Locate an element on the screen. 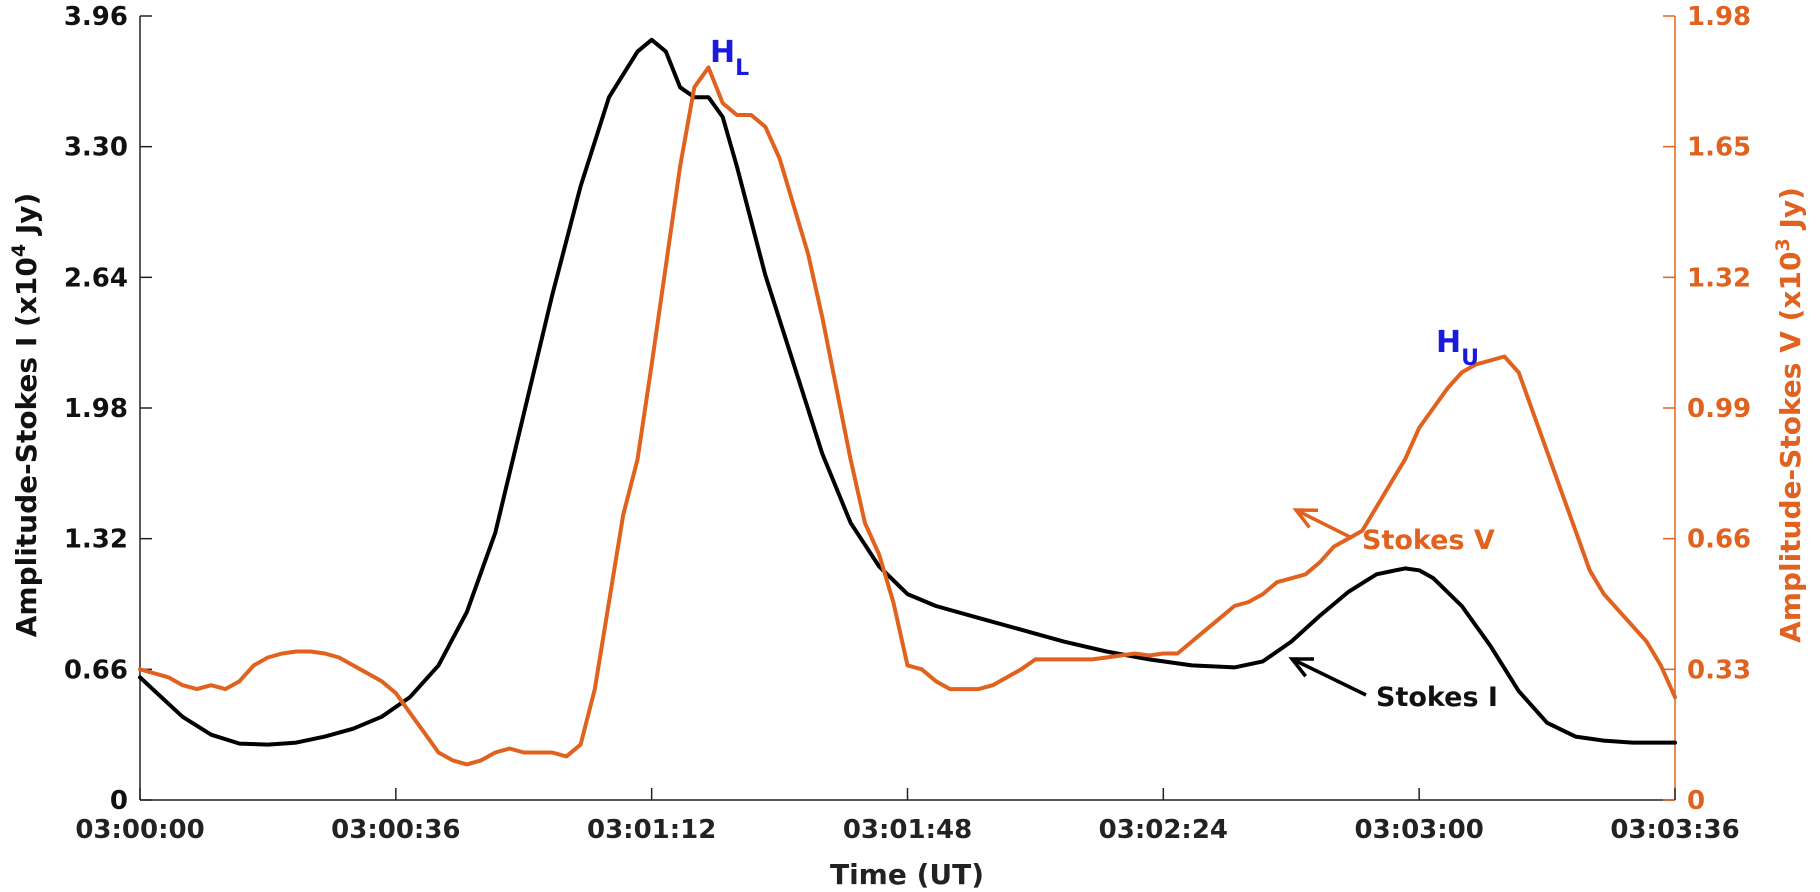  left-tick-label: 1.98 is located at coordinates (96, 409).